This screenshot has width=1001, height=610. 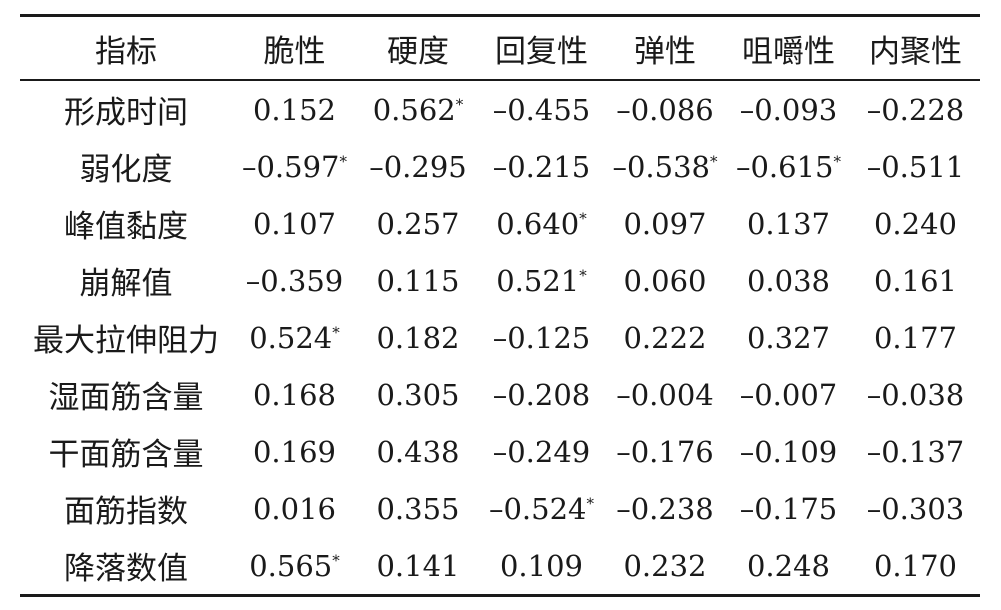 I want to click on cell-value: –0.295, so click(x=418, y=166).